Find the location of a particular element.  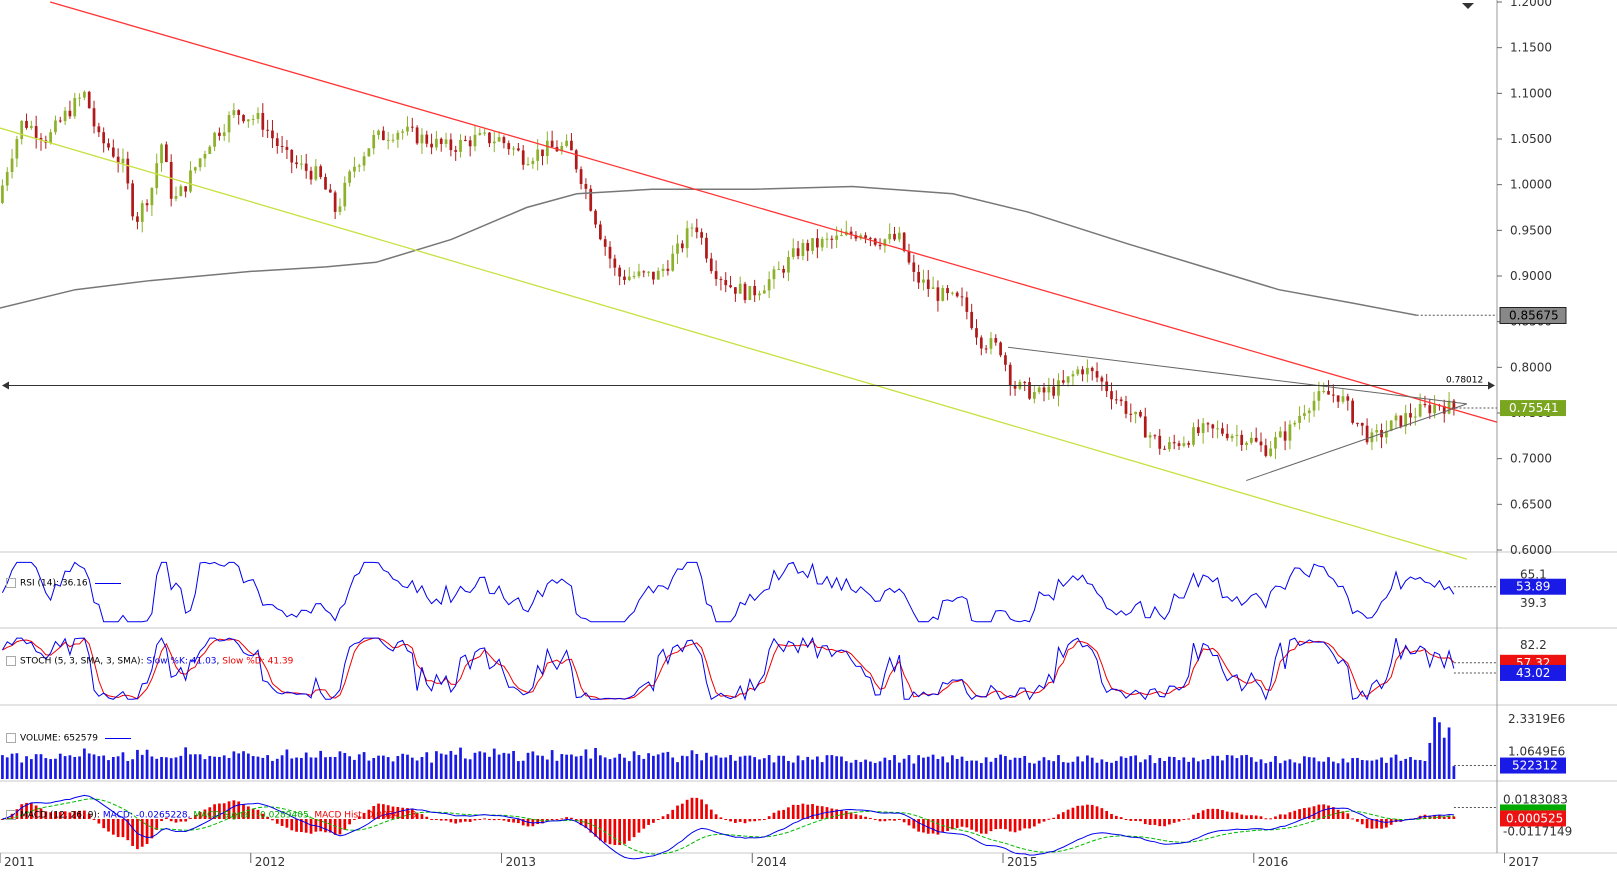

macd-legend-text: MACD (12, 26, 9): is located at coordinates (60, 815).